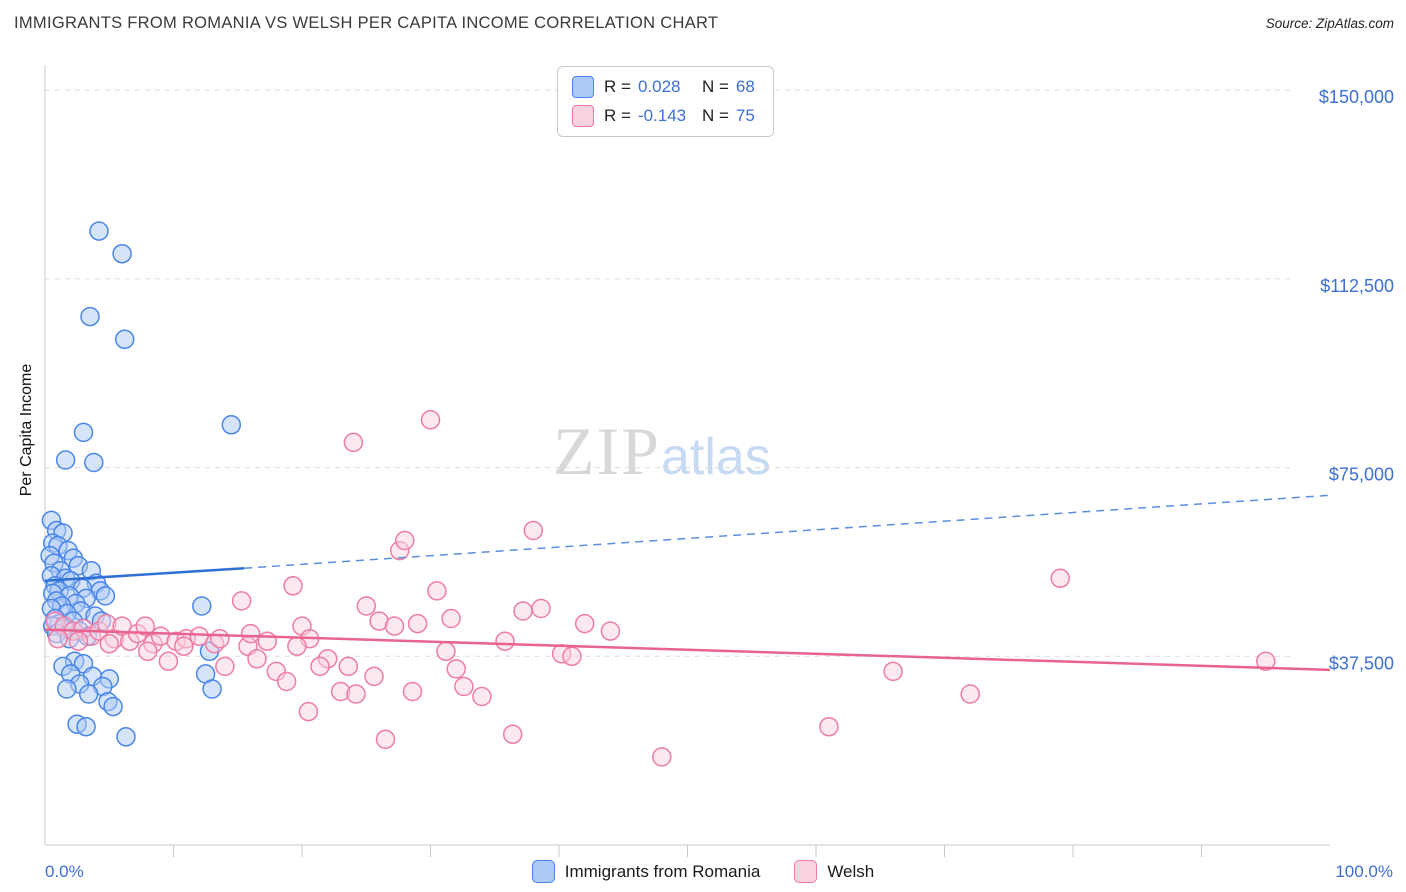 Image resolution: width=1406 pixels, height=892 pixels. What do you see at coordinates (607, 451) in the screenshot?
I see `watermark-zip: ZIP` at bounding box center [607, 451].